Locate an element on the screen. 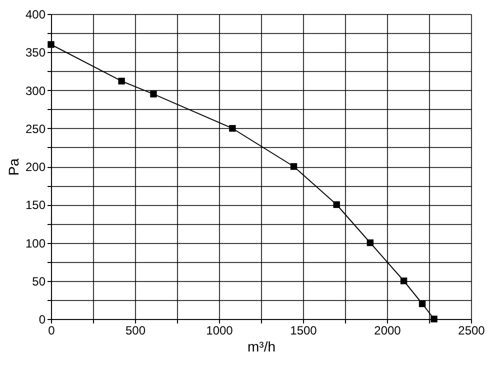  y-tick-label: 0 is located at coordinates (42, 319).